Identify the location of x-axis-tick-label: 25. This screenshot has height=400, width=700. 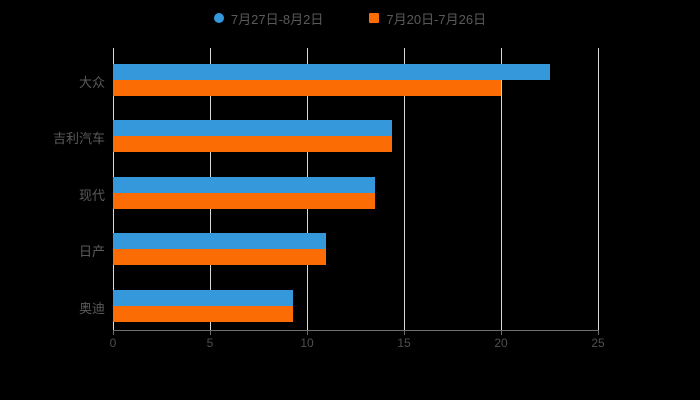
(598, 343).